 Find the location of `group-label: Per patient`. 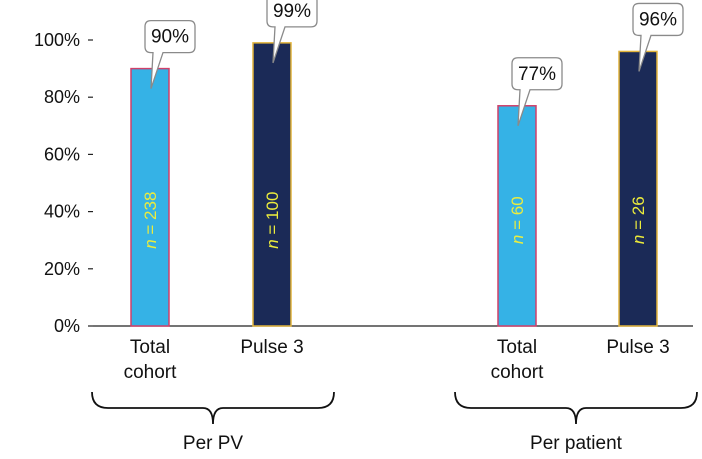

group-label: Per patient is located at coordinates (576, 443).